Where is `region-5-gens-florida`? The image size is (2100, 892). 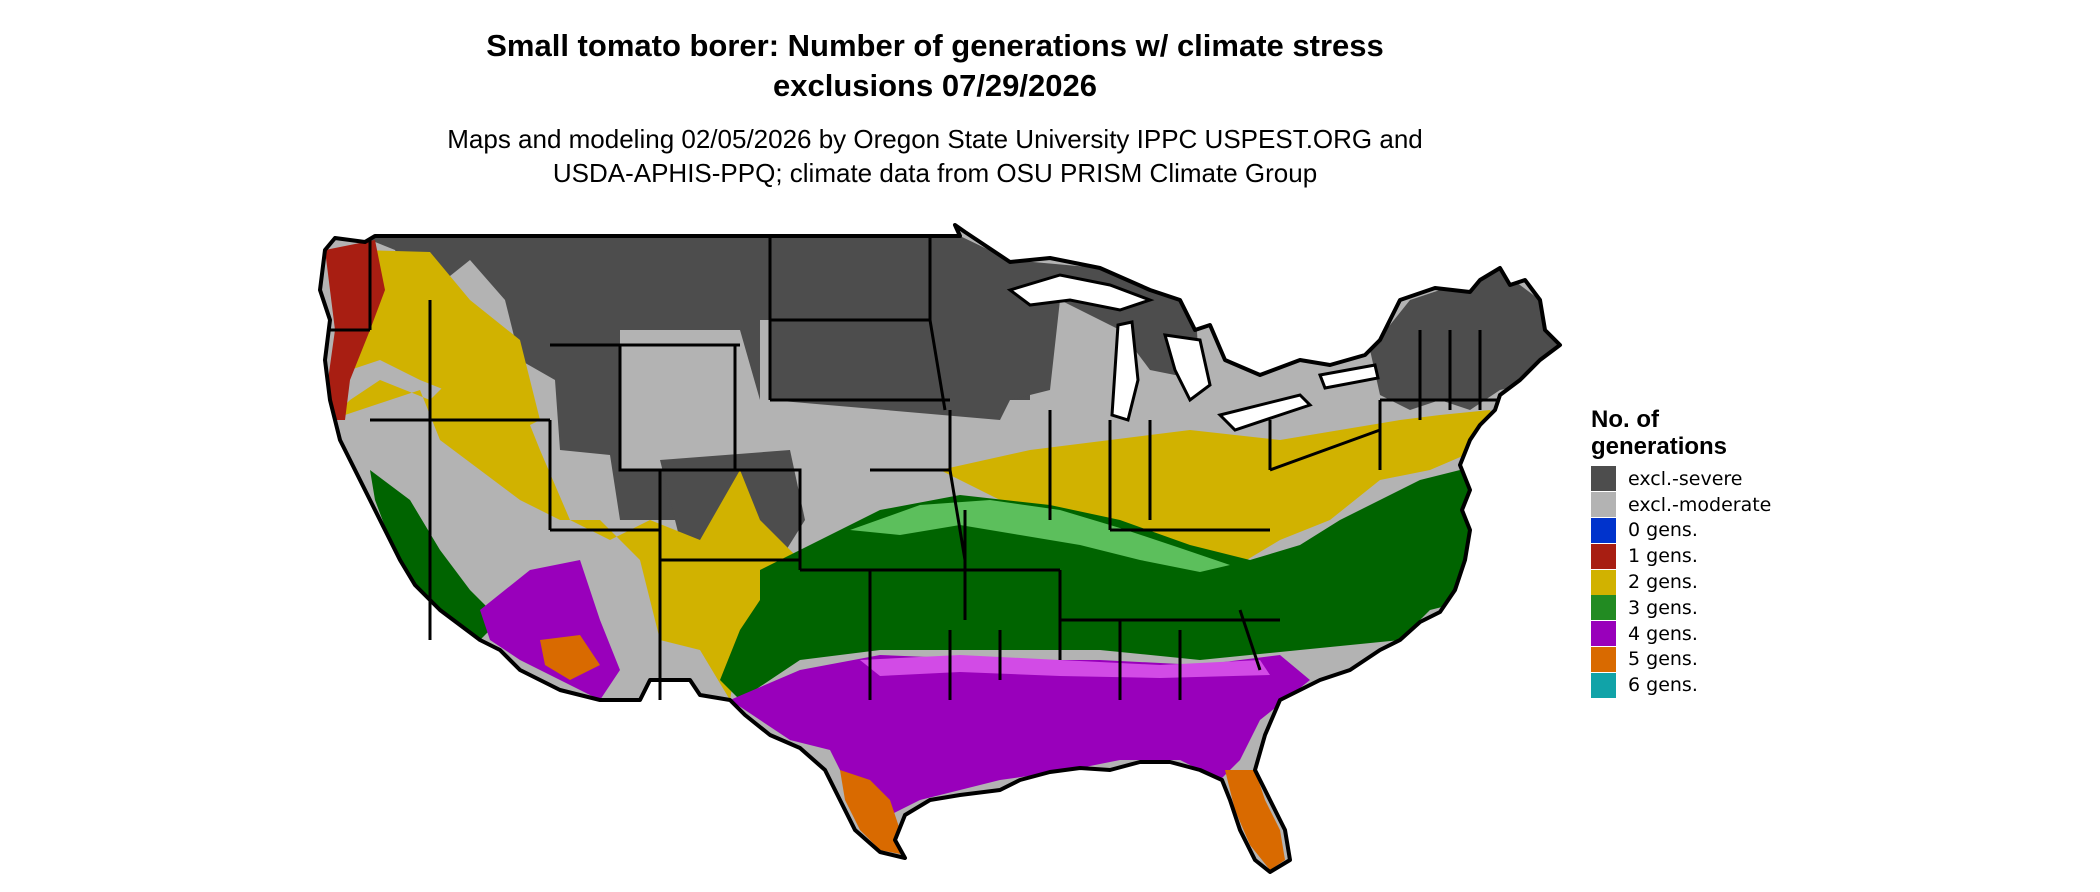
region-5-gens-florida is located at coordinates (1255, 820).